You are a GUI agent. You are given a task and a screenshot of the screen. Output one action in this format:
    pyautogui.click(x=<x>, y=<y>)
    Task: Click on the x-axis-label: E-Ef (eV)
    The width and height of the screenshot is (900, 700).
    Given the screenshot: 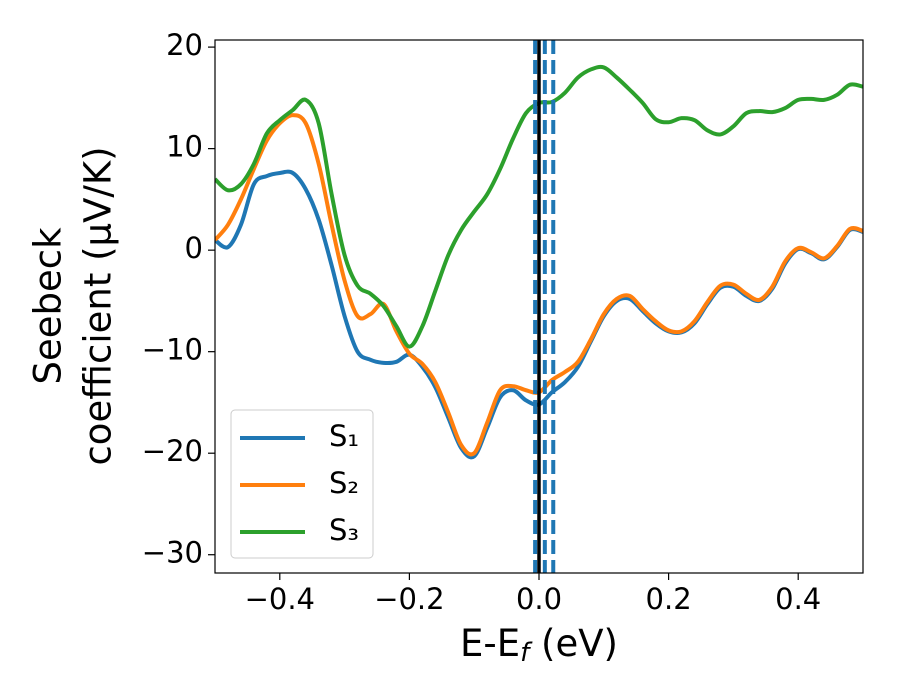 What is the action you would take?
    pyautogui.click(x=539, y=645)
    